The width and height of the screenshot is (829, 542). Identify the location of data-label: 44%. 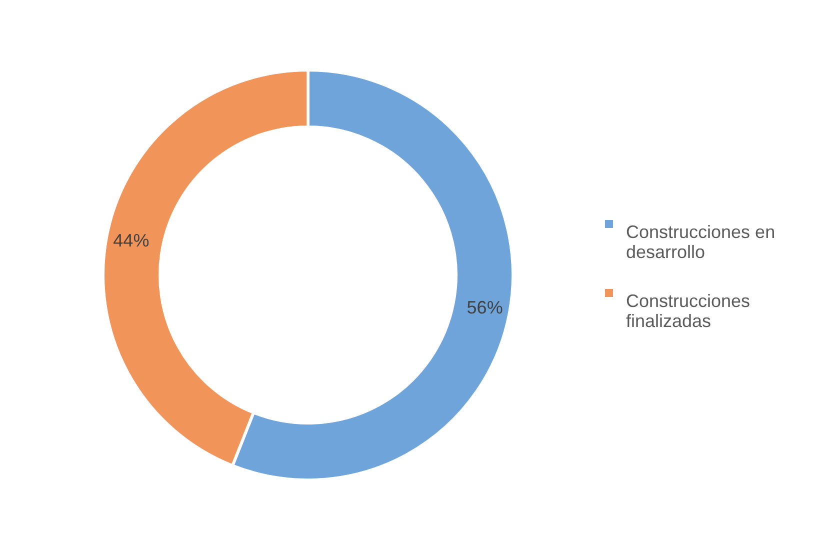
(131, 240).